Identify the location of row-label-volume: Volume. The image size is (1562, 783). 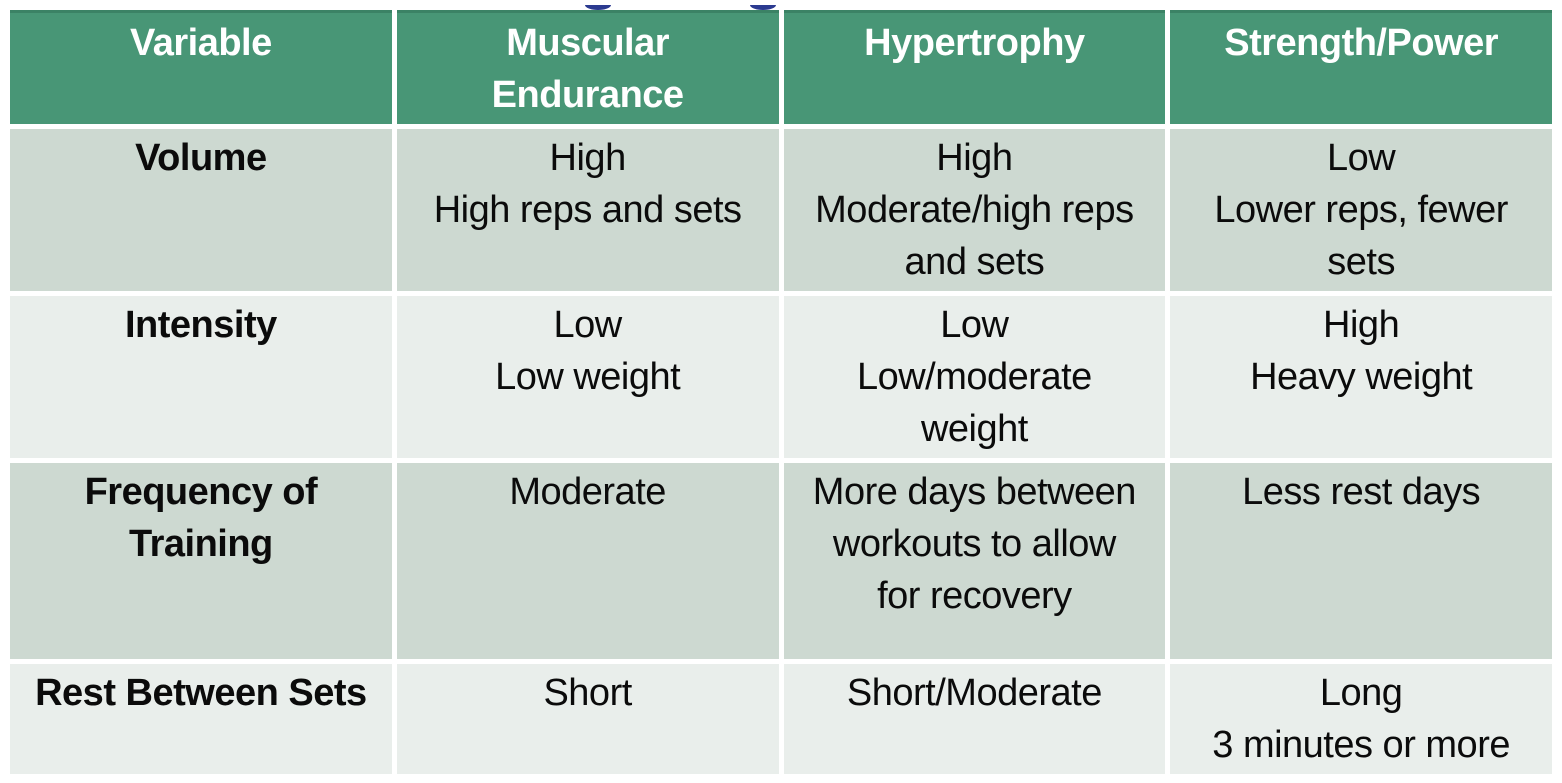
(201, 210).